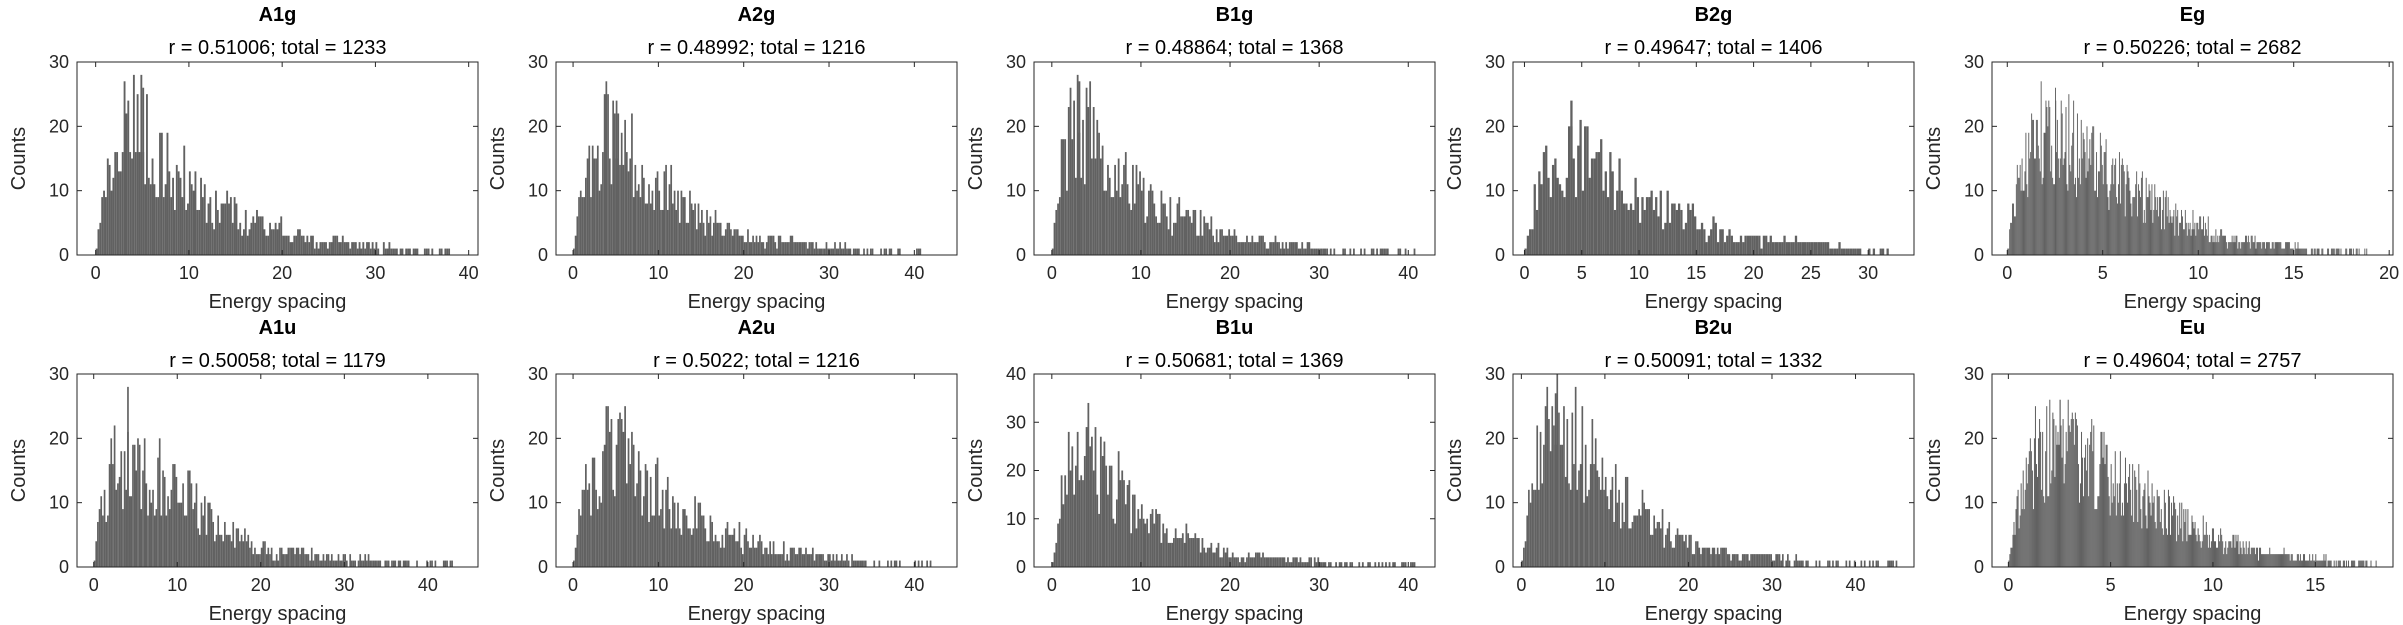  What do you see at coordinates (1016, 374) in the screenshot?
I see `y-tick-label: 40` at bounding box center [1016, 374].